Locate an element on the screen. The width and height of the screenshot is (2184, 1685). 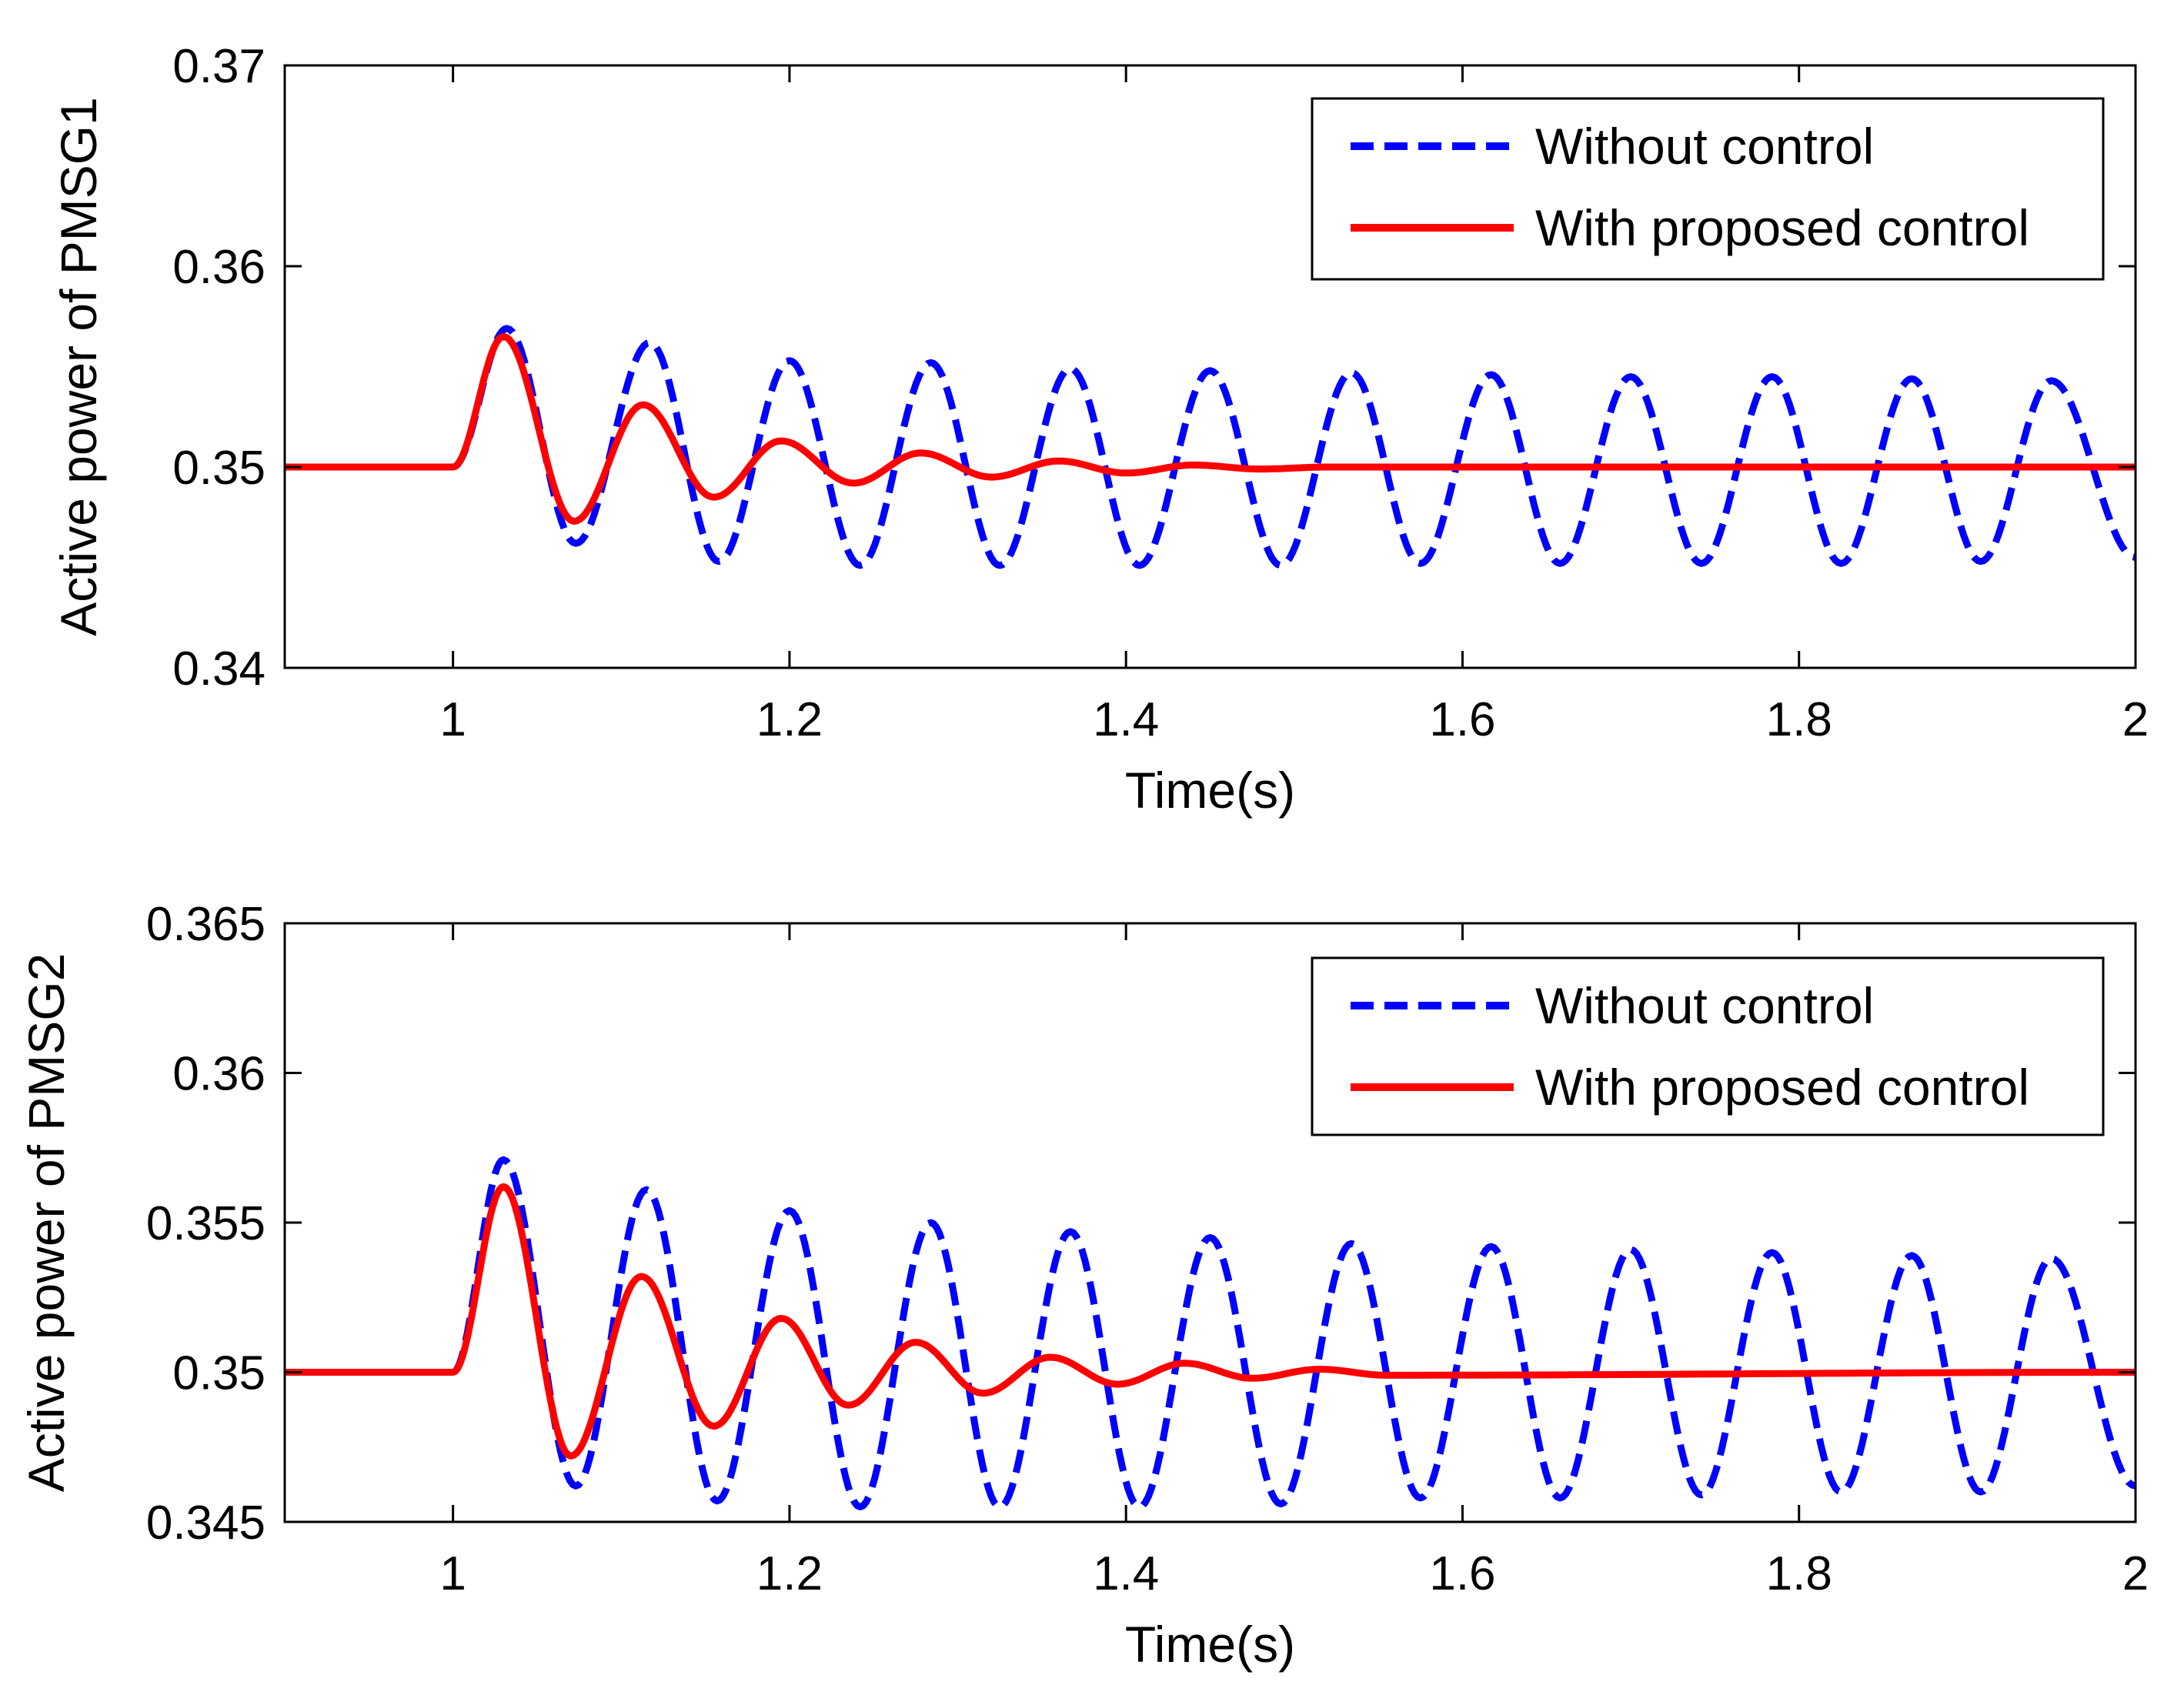
series-line-without-control is located at coordinates (1210, 447).